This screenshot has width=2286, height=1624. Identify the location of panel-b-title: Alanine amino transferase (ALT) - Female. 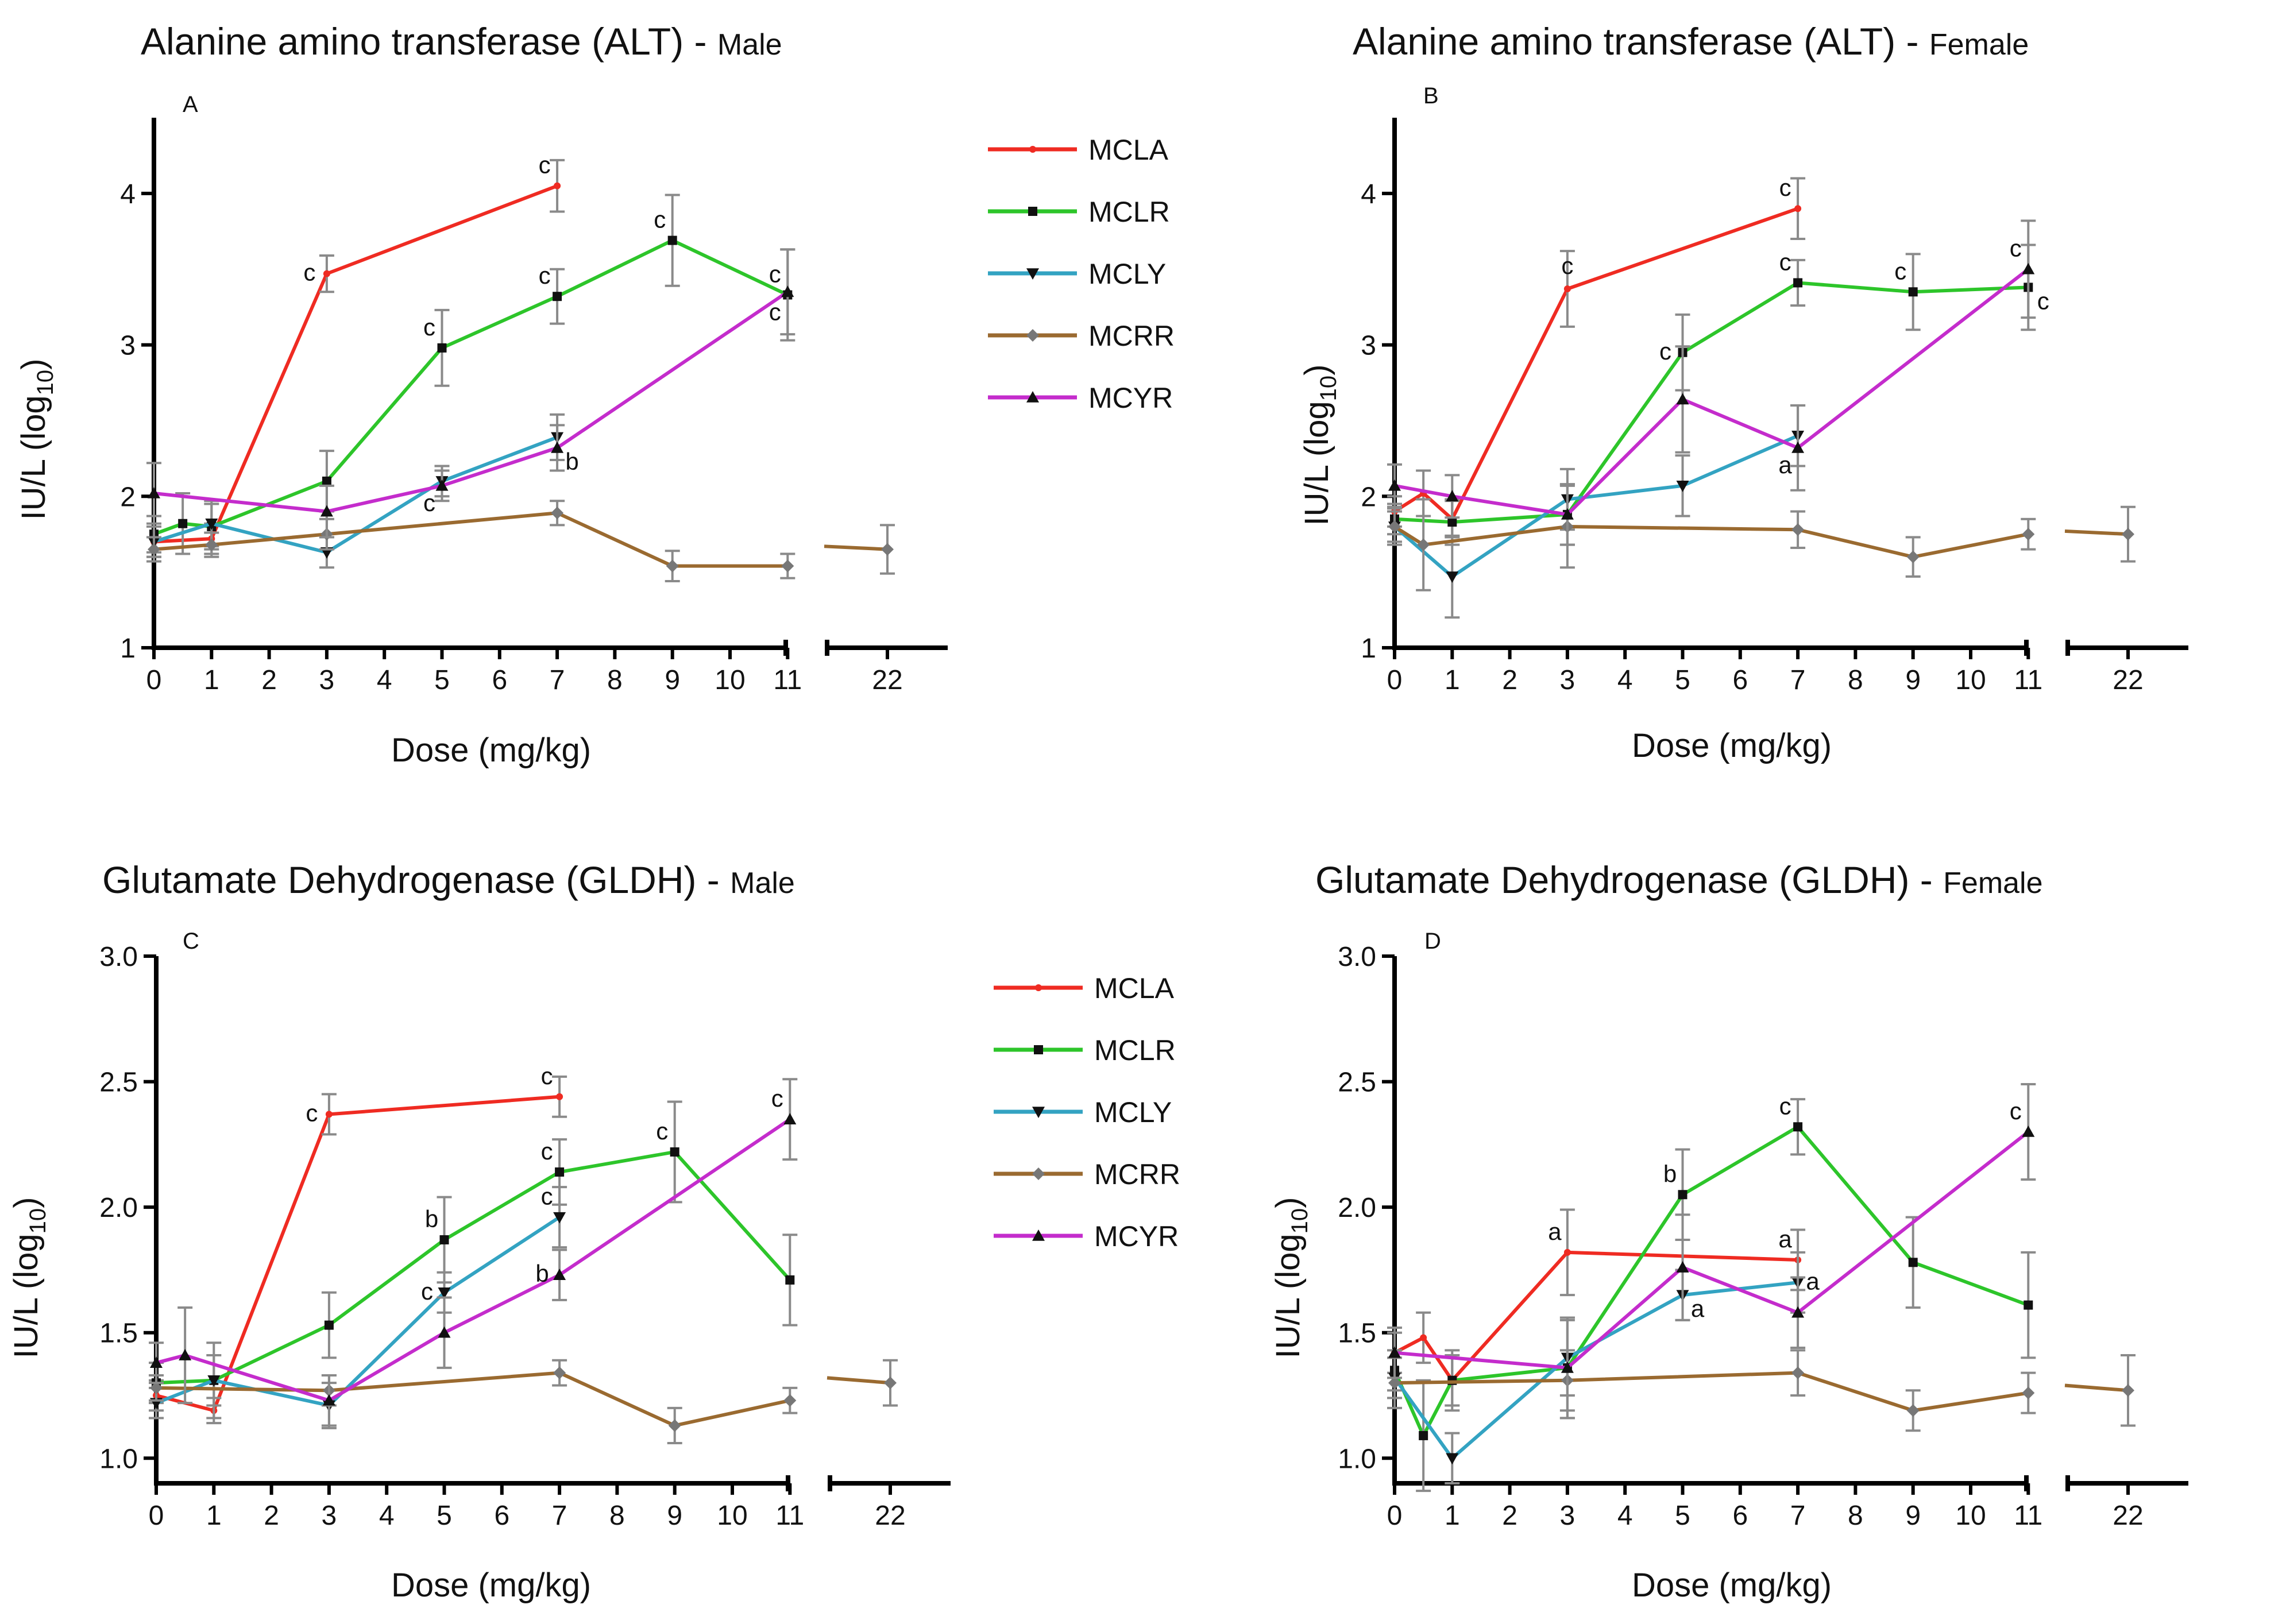
(1691, 41).